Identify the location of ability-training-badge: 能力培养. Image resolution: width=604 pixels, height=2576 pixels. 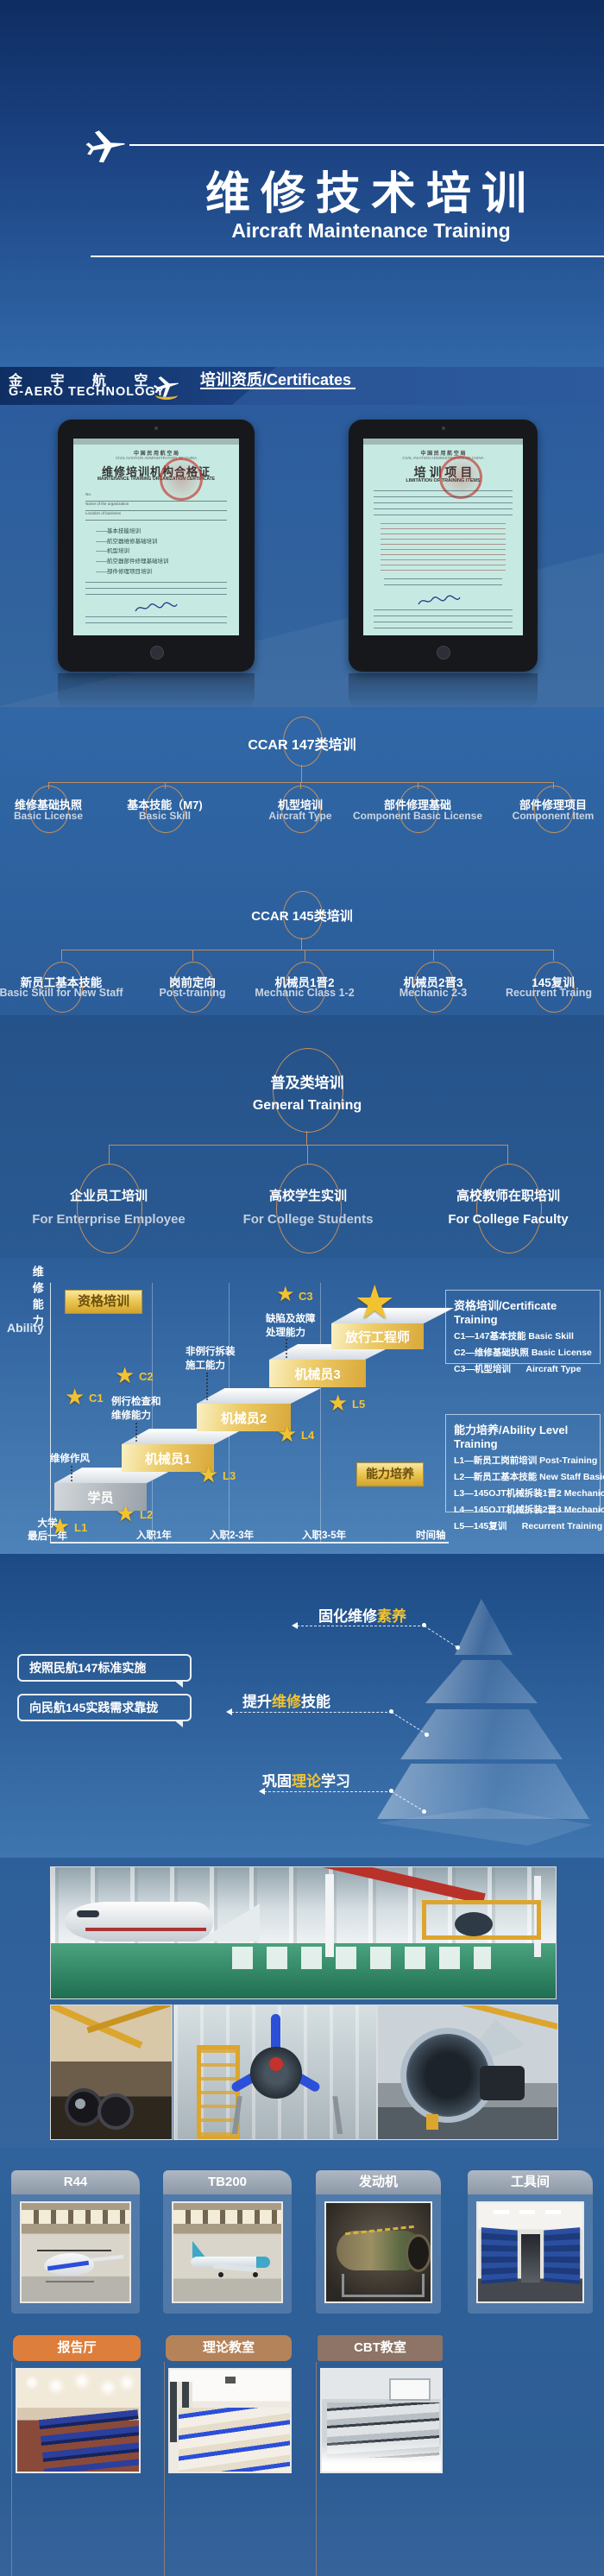
(390, 1474).